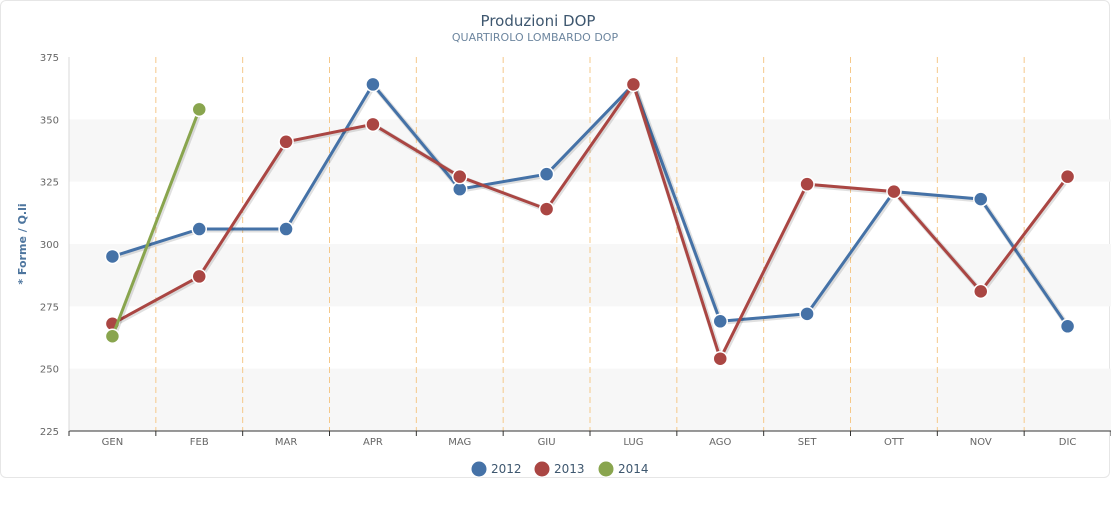  What do you see at coordinates (49, 432) in the screenshot?
I see `y-tick-label: 225` at bounding box center [49, 432].